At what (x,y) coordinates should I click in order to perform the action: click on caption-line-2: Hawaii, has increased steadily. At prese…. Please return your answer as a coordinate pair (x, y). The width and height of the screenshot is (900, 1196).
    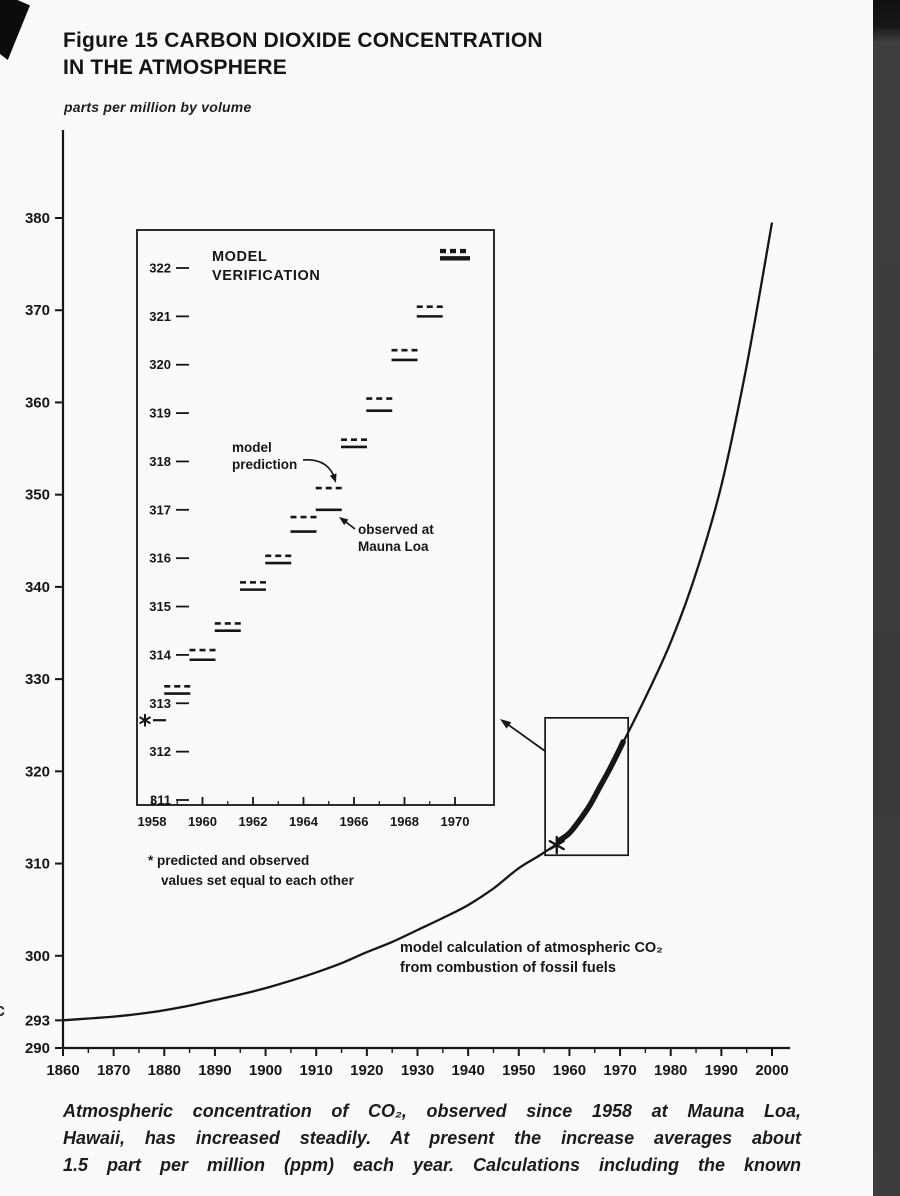
    Looking at the image, I should click on (432, 1138).